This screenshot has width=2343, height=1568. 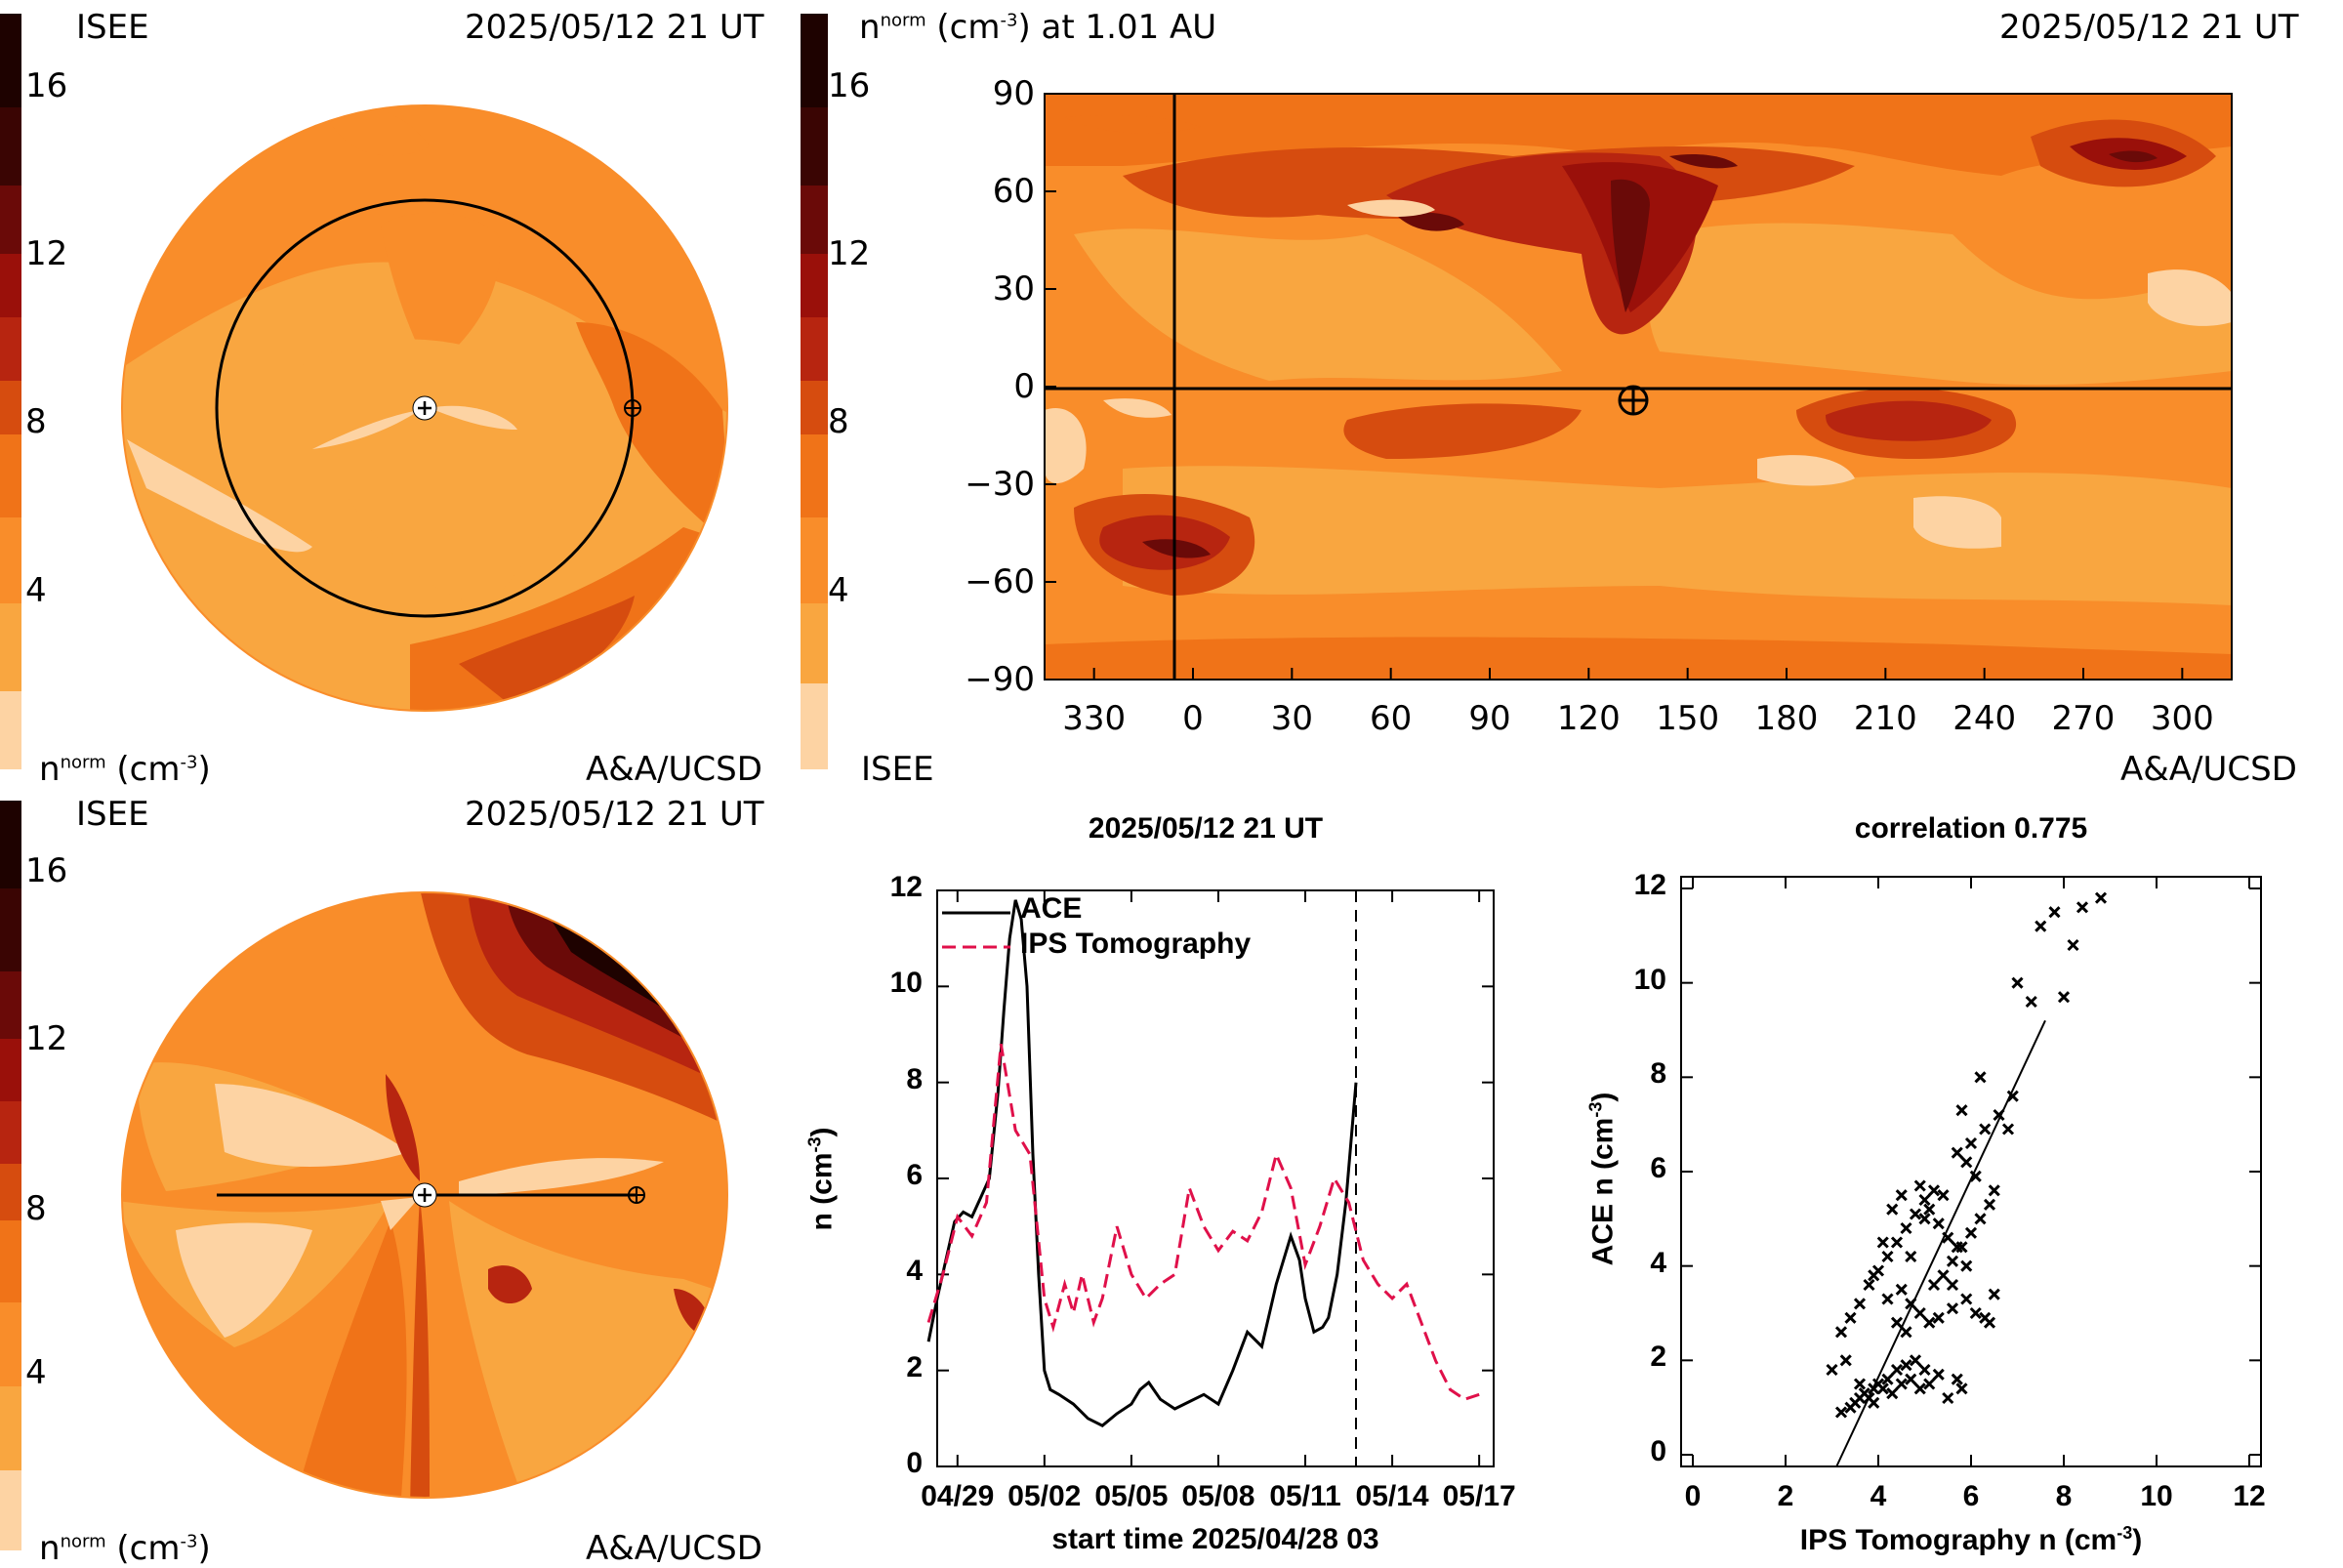 What do you see at coordinates (2249, 1496) in the screenshot?
I see `sc-x-tick-label: 12` at bounding box center [2249, 1496].